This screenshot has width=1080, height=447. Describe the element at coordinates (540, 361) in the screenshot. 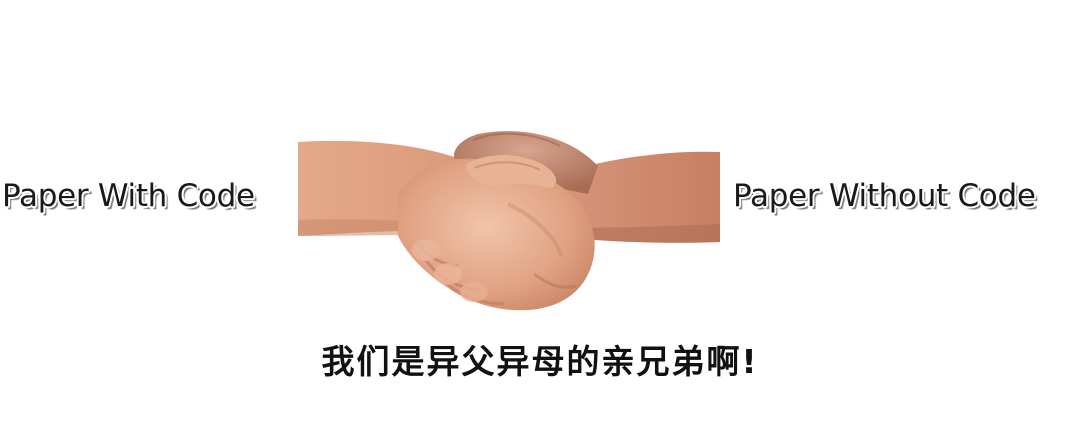

I see `caption: 我们是异父异母的亲兄弟啊!` at that location.